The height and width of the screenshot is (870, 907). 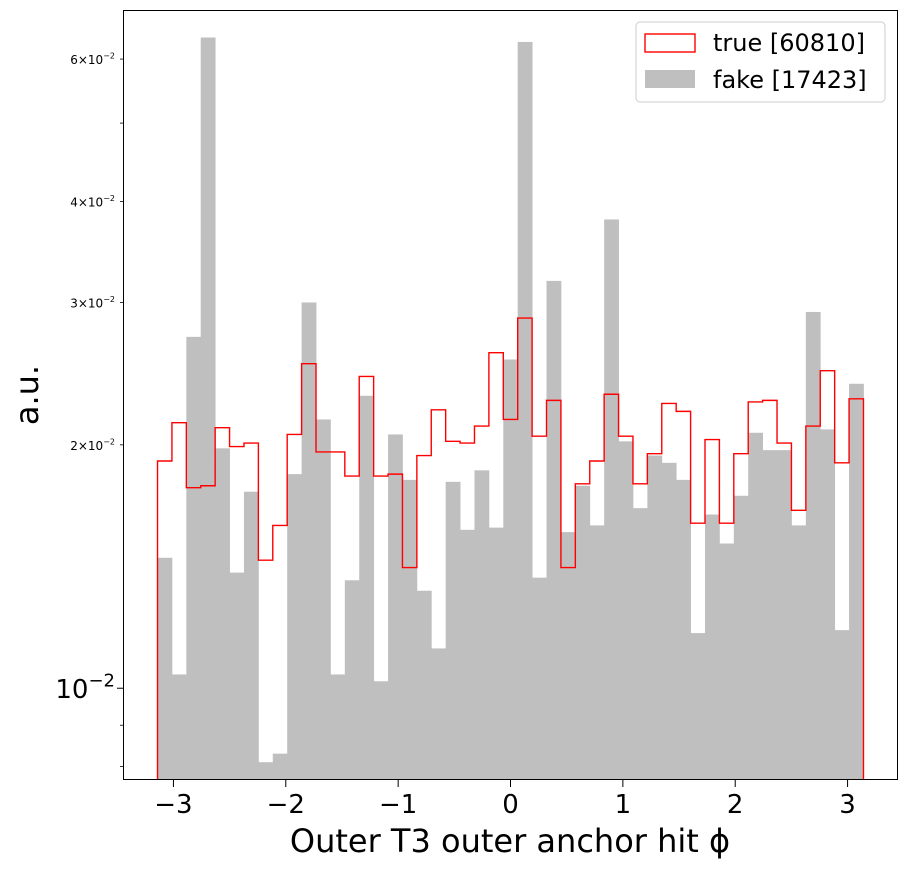 What do you see at coordinates (623, 805) in the screenshot?
I see `x-tick-label: 1` at bounding box center [623, 805].